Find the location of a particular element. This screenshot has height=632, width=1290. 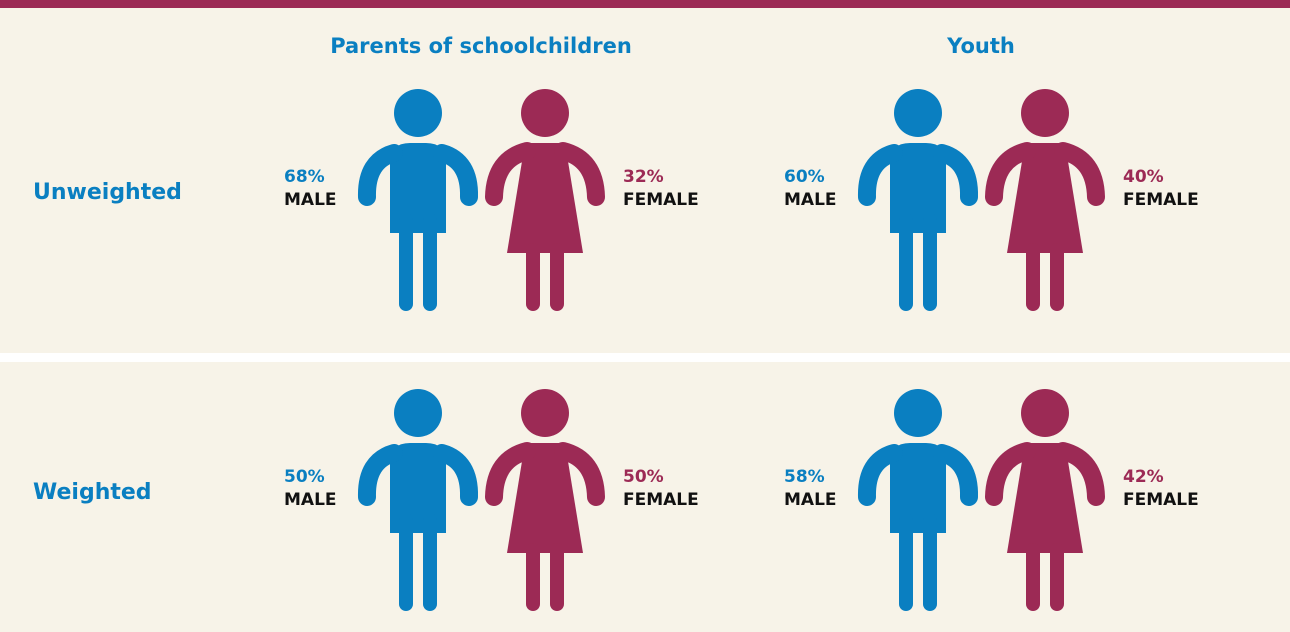

female-percent: 32% is located at coordinates (643, 177).